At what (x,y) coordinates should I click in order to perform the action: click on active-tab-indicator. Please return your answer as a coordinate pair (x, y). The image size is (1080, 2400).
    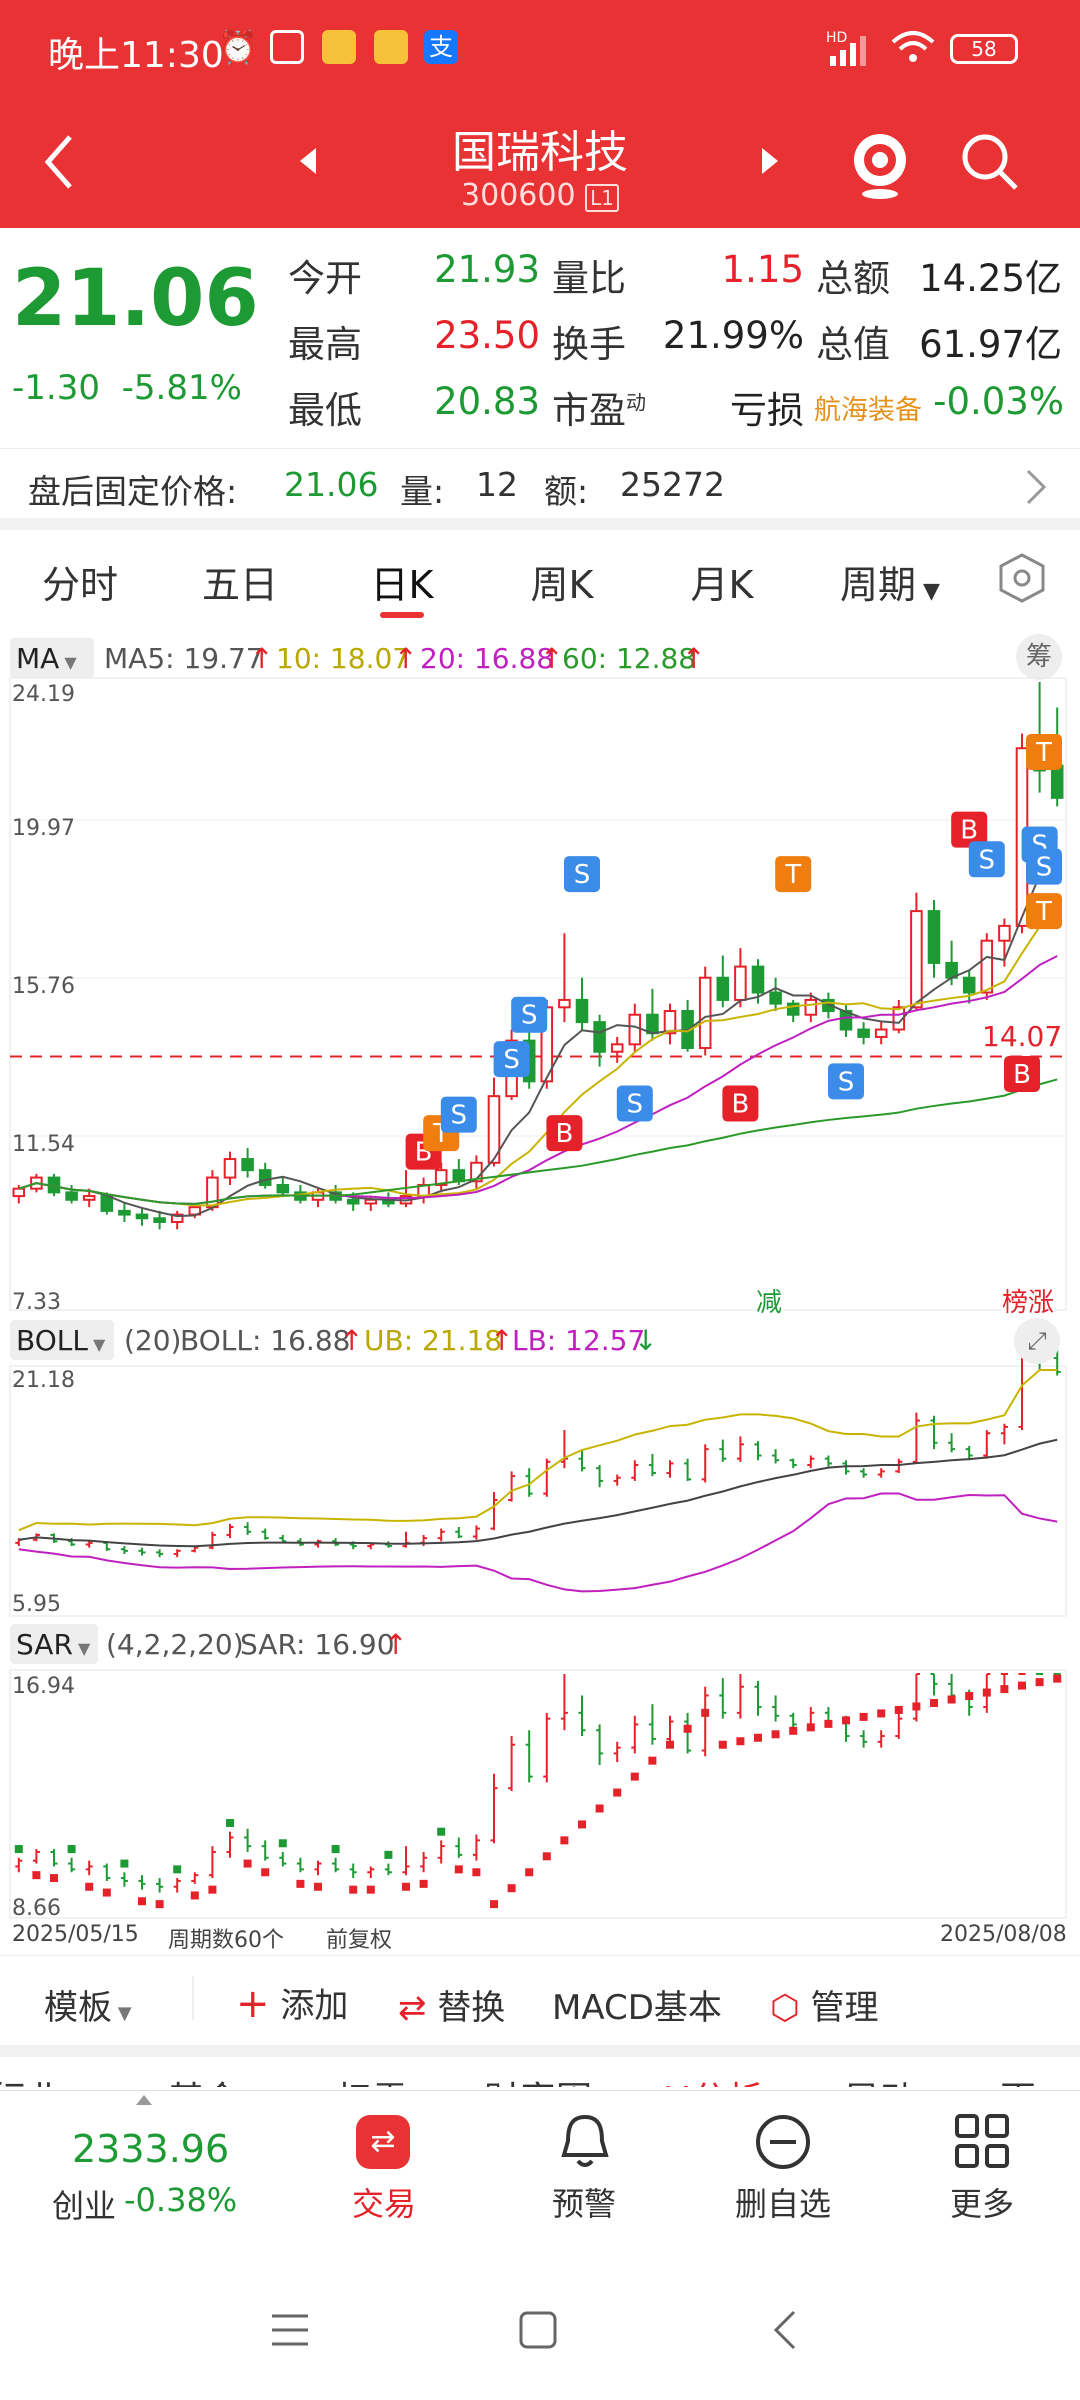
    Looking at the image, I should click on (402, 615).